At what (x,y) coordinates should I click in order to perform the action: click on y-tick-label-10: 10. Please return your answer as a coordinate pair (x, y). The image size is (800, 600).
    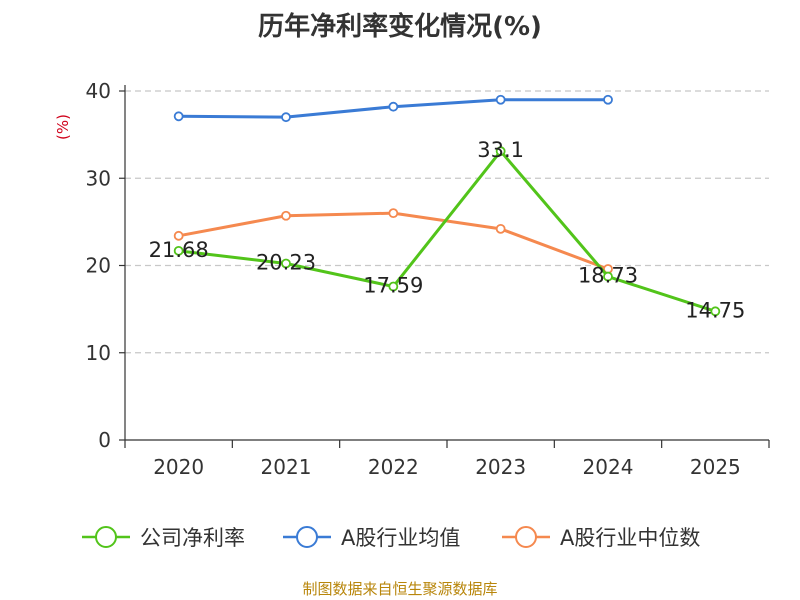
    Looking at the image, I should click on (98, 353).